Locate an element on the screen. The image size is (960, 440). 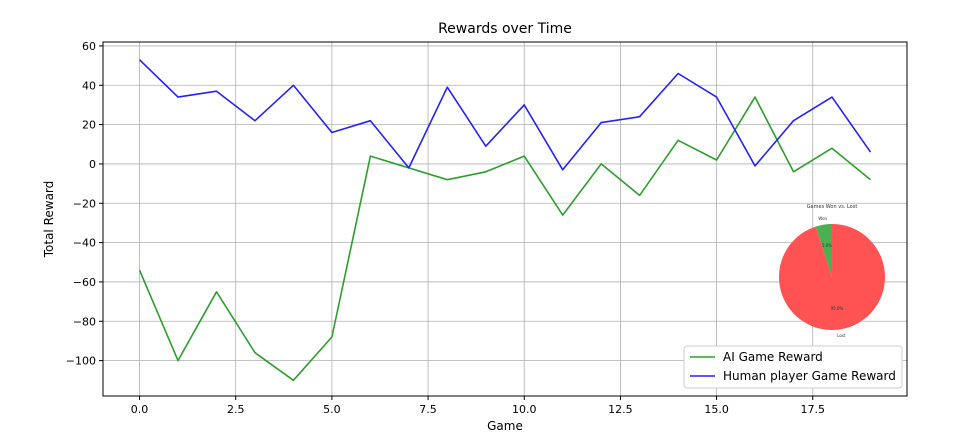
y-tick-label: −40 is located at coordinates (84, 243).